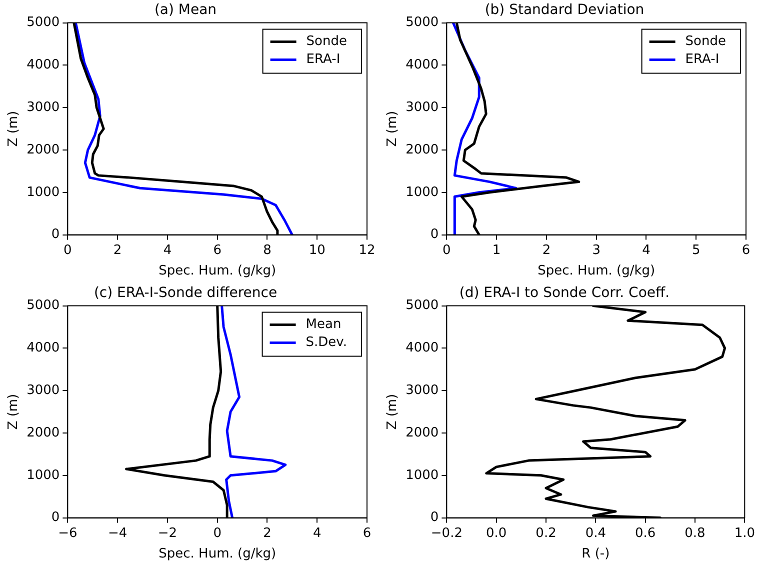 The width and height of the screenshot is (758, 566). I want to click on x-tick-label: −6, so click(68, 533).